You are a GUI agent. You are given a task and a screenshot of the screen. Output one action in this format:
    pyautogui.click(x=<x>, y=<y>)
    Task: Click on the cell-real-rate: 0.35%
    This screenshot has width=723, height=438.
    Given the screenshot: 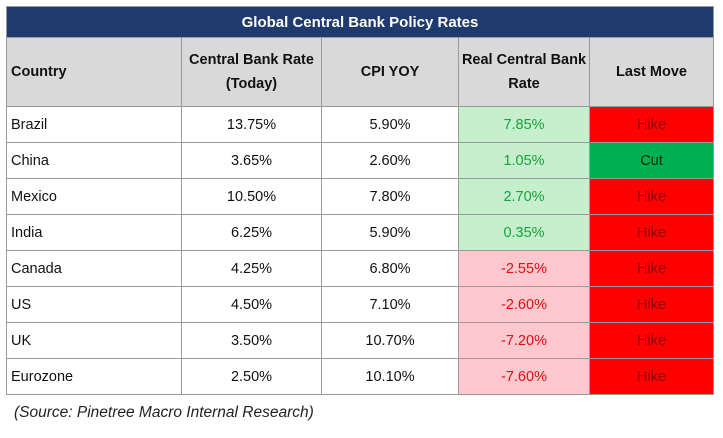 What is the action you would take?
    pyautogui.click(x=524, y=232)
    